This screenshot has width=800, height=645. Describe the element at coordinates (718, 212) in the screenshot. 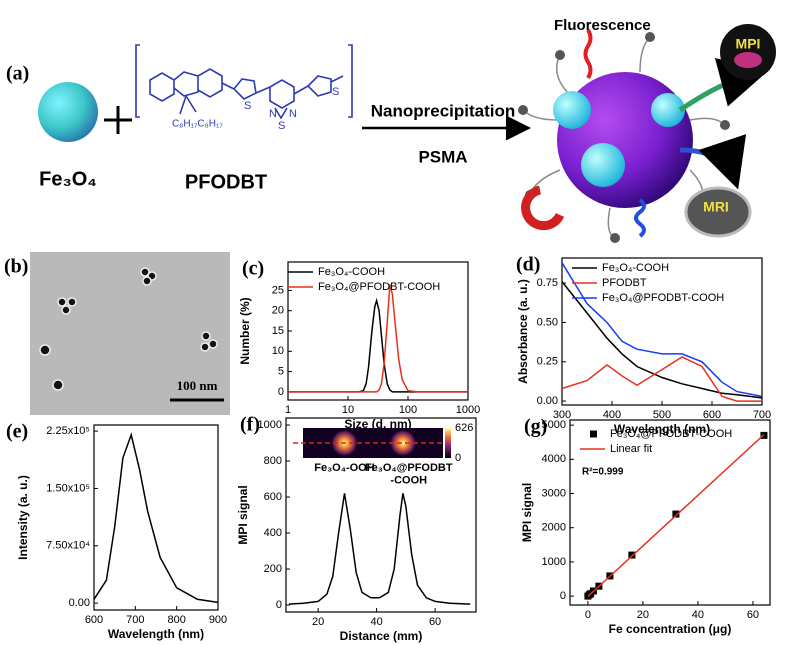

I see `mri-image` at that location.